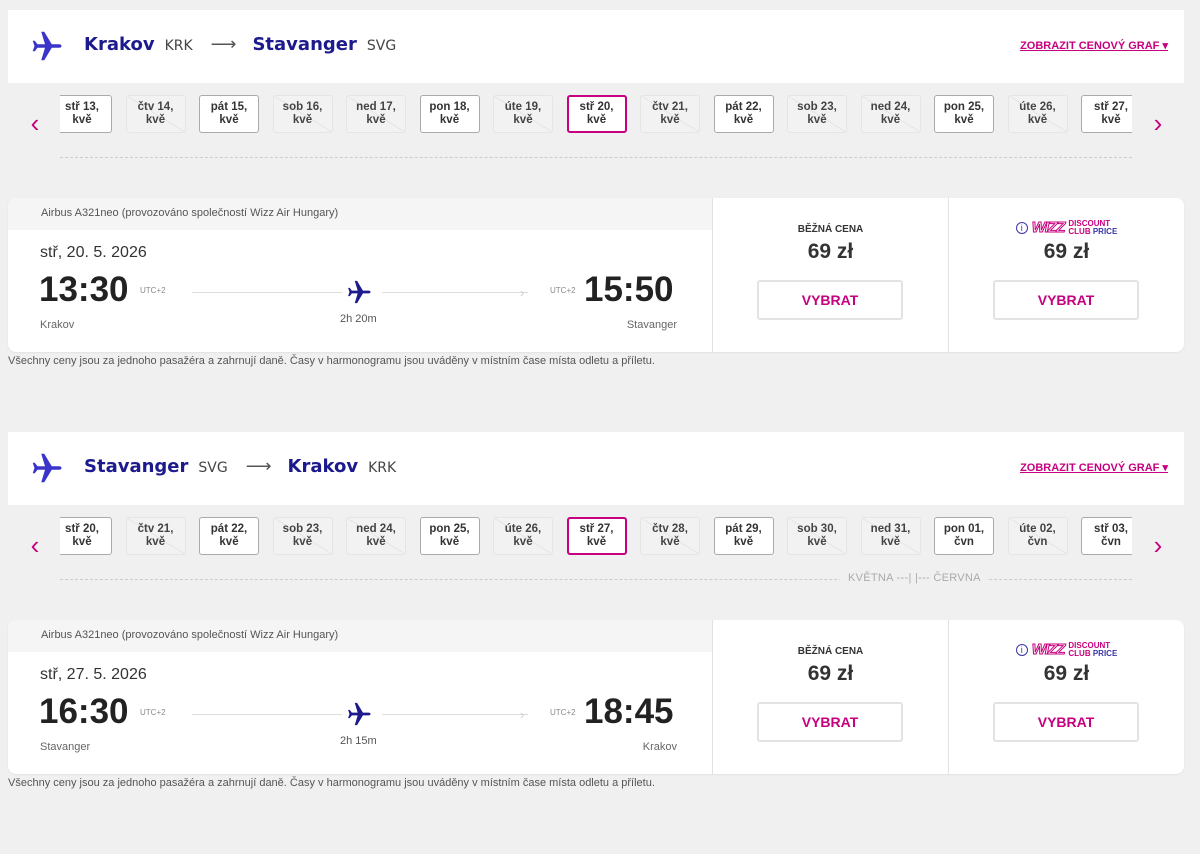  Describe the element at coordinates (223, 44) in the screenshot. I see `arrow-right-icon: ⟶` at that location.